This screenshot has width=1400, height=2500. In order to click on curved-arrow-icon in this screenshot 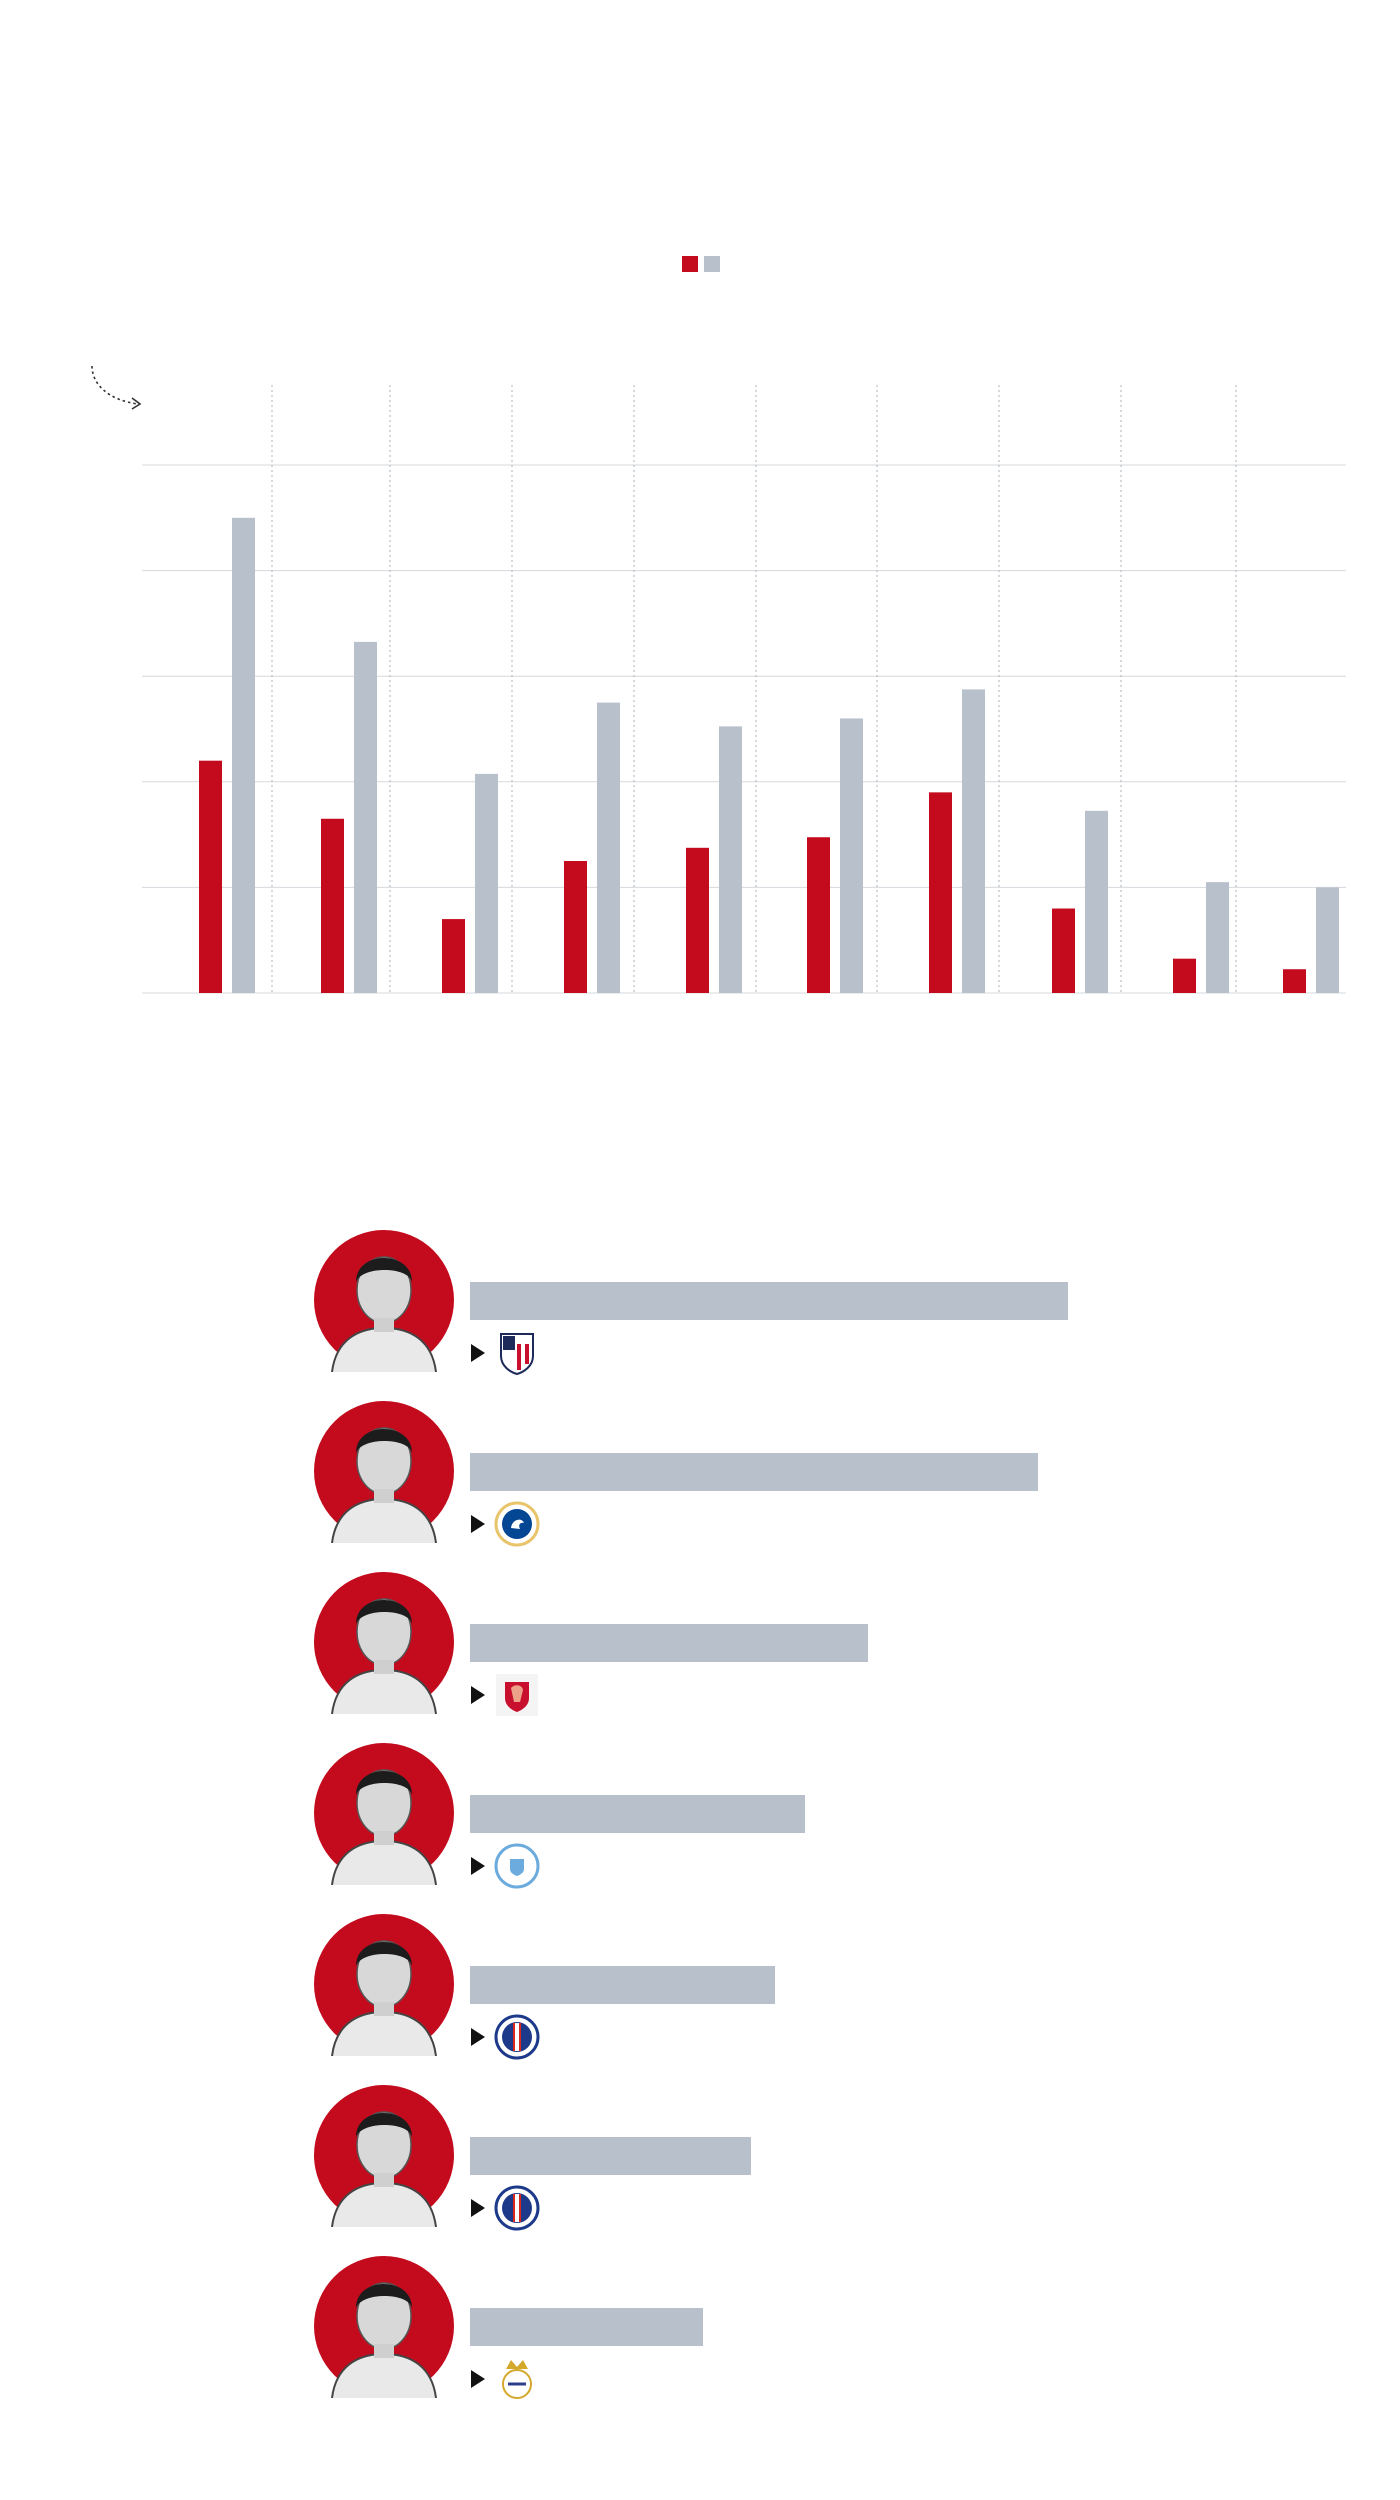, I will do `click(116, 387)`.